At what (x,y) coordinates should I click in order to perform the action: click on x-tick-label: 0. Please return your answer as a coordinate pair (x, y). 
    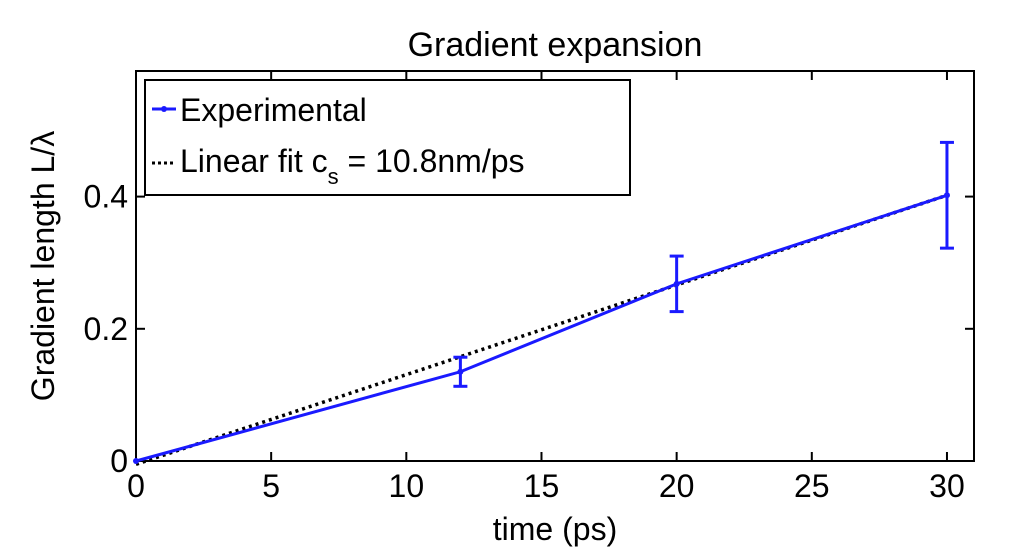
    Looking at the image, I should click on (136, 486).